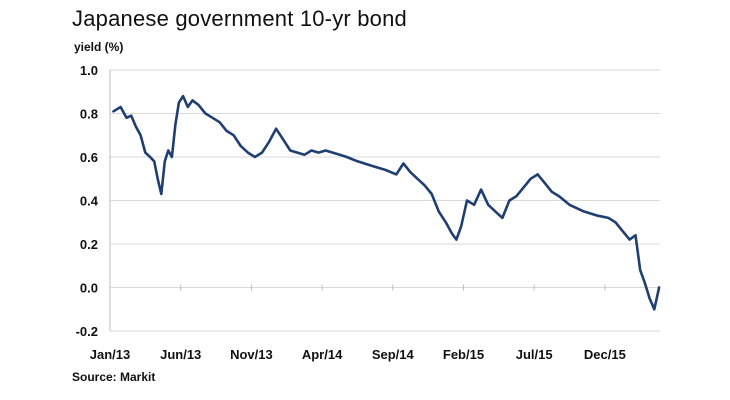 This screenshot has height=400, width=730. What do you see at coordinates (534, 354) in the screenshot?
I see `x-tick-label: Jul/15` at bounding box center [534, 354].